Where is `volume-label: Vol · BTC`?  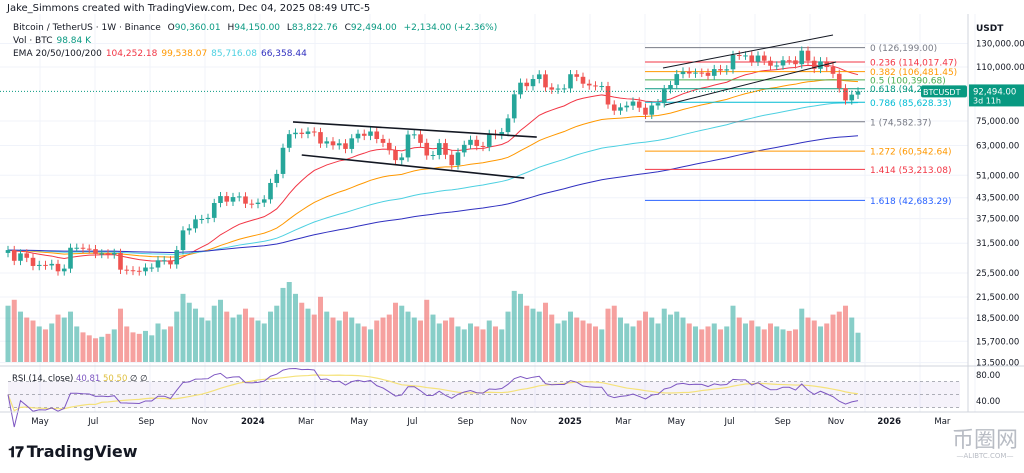
volume-label: Vol · BTC is located at coordinates (33, 41).